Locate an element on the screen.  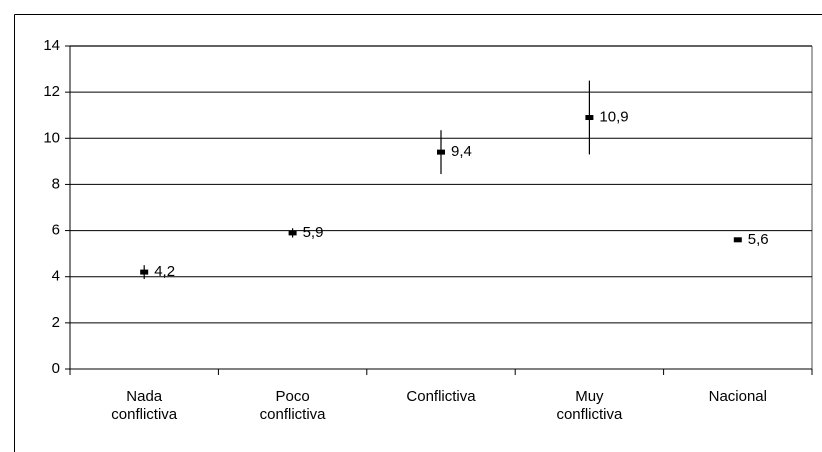
y-tick-label: 8 is located at coordinates (56, 183).